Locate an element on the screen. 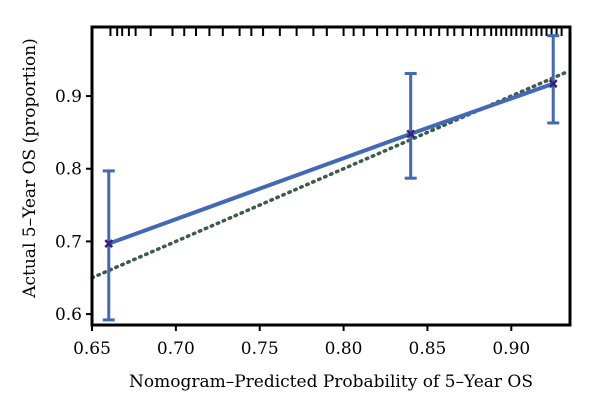 The image size is (600, 414). x-tick-label-4: 0.85 is located at coordinates (428, 349).